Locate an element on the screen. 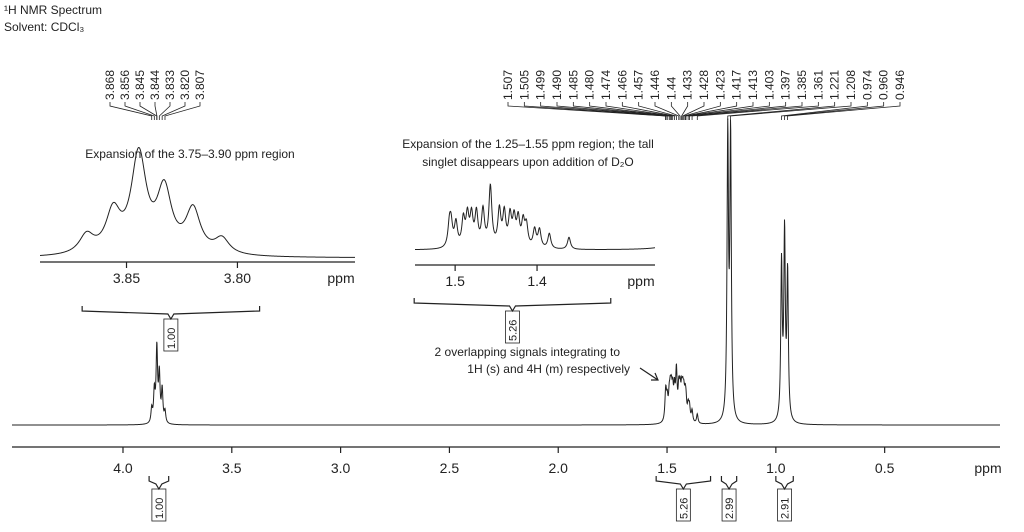  peak-label: 1.428 is located at coordinates (704, 85).